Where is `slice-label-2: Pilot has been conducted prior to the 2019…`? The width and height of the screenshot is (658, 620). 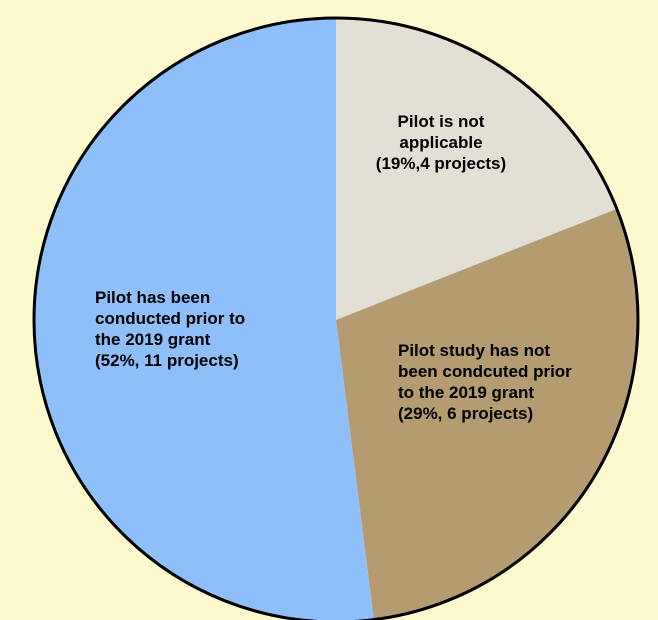
slice-label-2: Pilot has been conducted prior to the 2019… is located at coordinates (170, 329).